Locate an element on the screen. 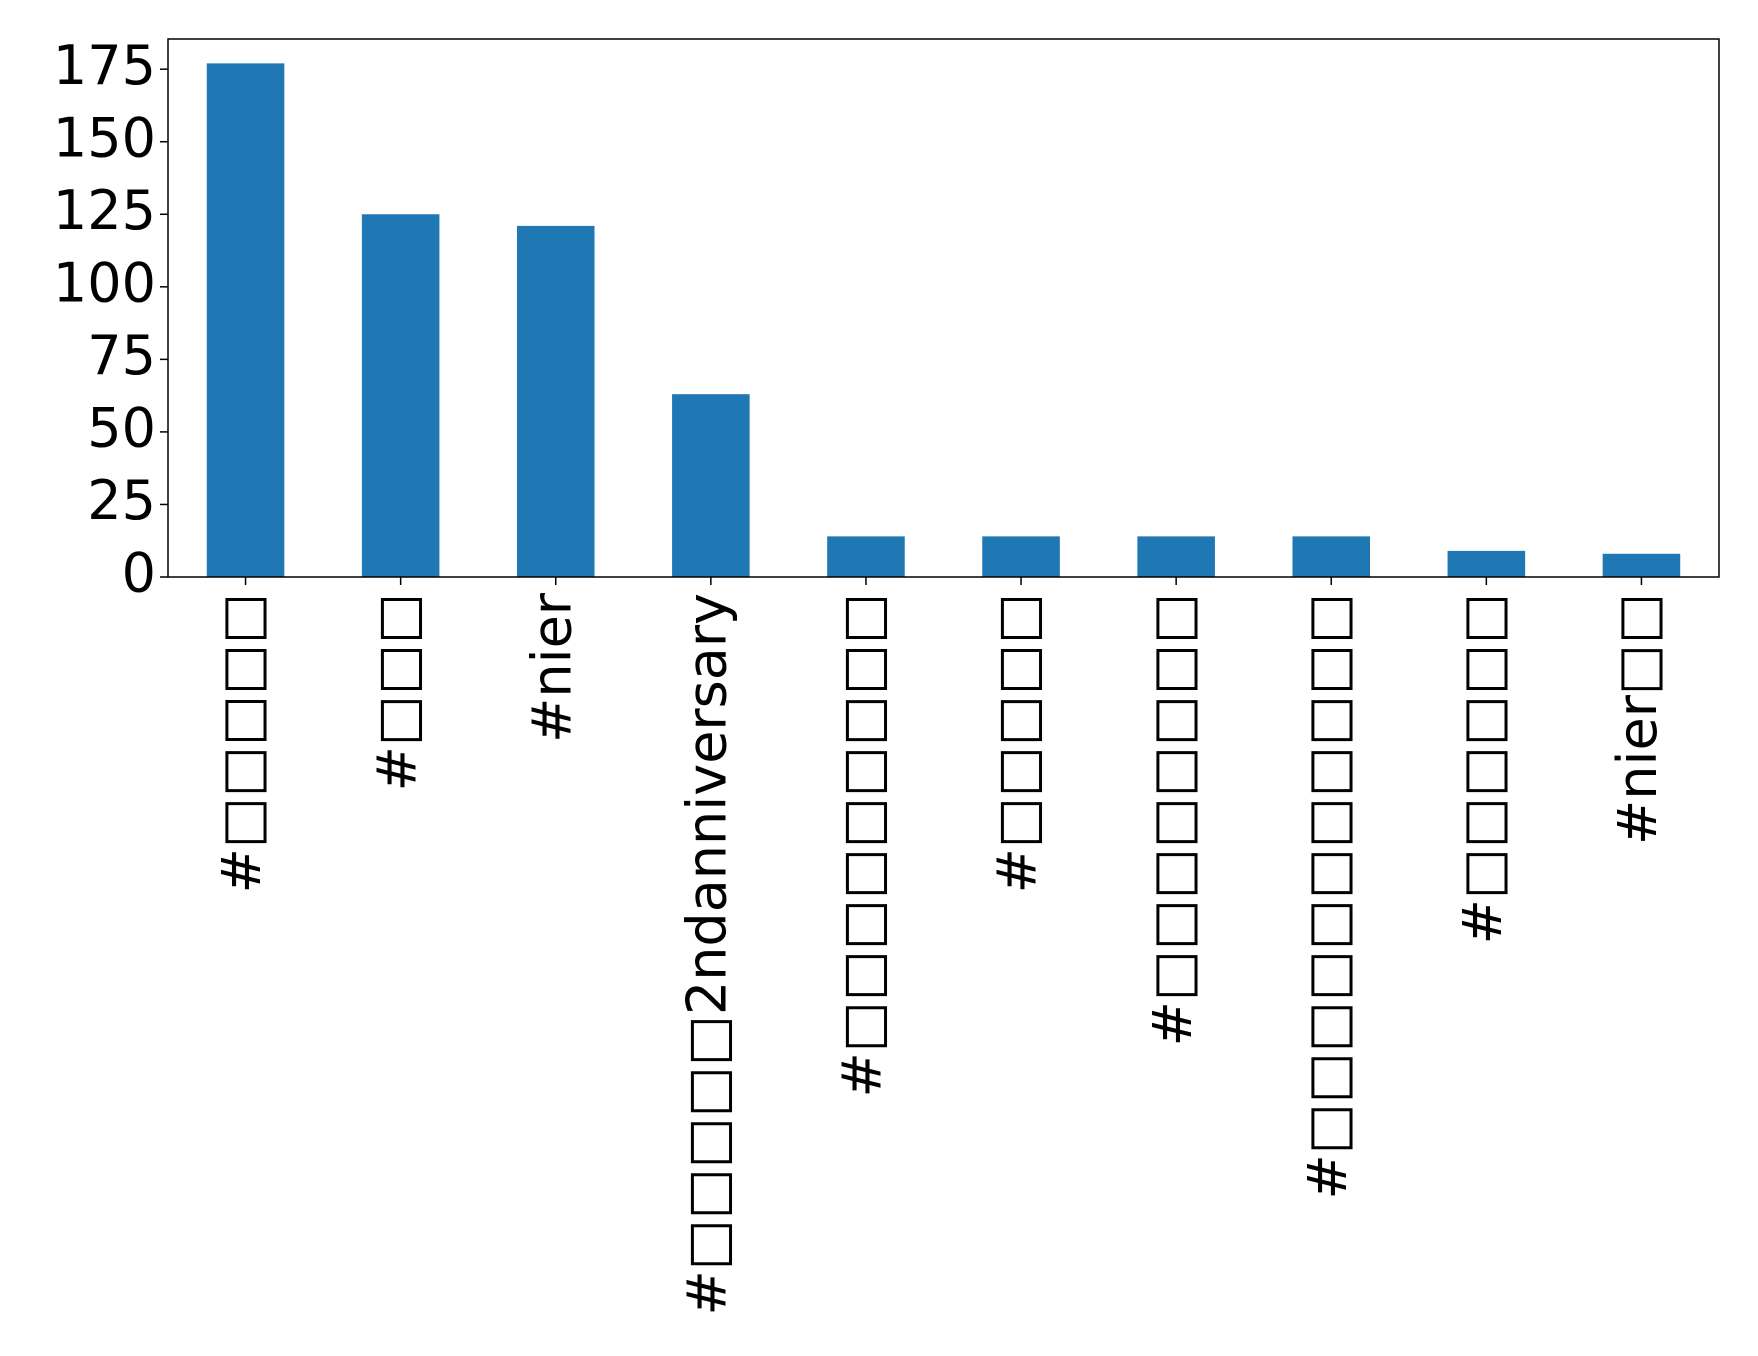 The height and width of the screenshot is (1356, 1758). x-tick-label: #□□□□□□□□□□□ is located at coordinates (1327, 896).